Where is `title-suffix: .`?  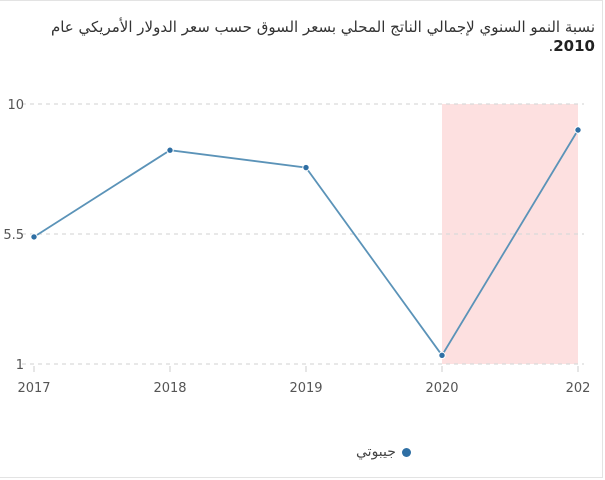
title-suffix: . is located at coordinates (551, 46).